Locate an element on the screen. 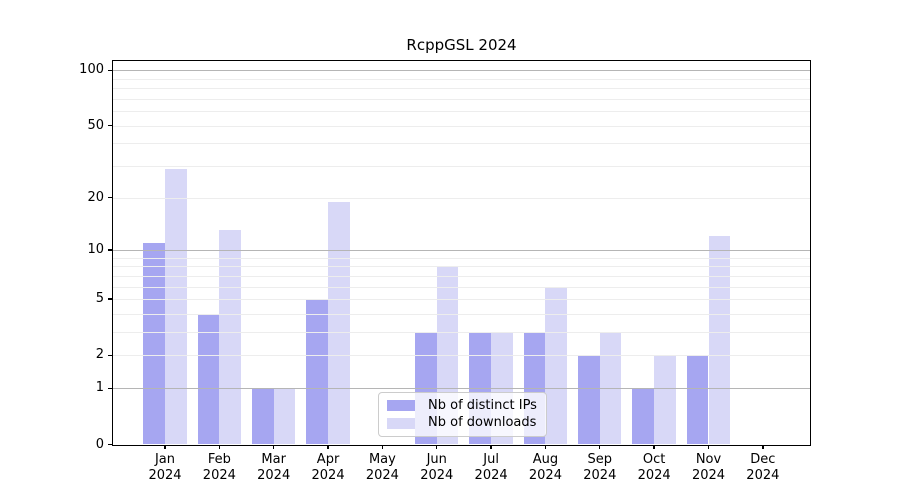 The image size is (900, 500). x-tick-mar is located at coordinates (274, 447).